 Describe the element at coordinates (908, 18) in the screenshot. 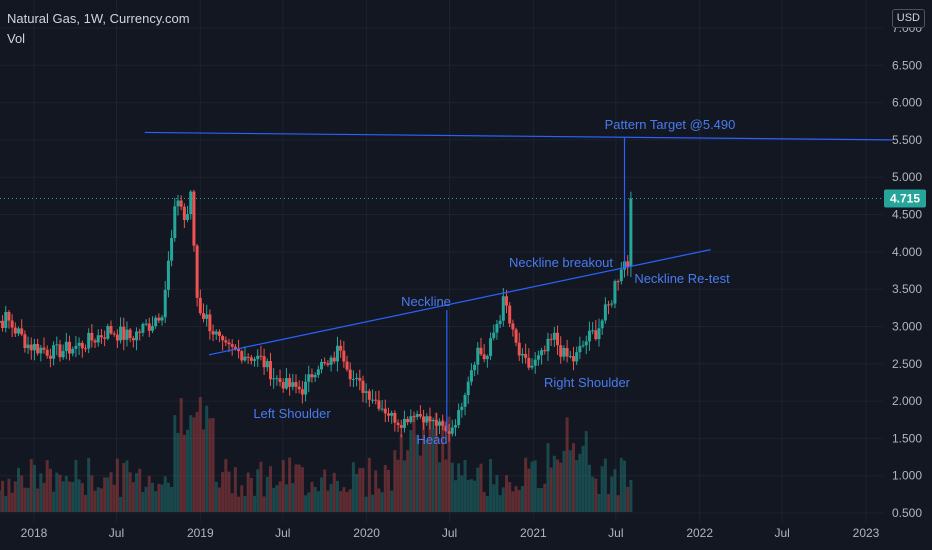

I see `currency-badge: USD` at that location.